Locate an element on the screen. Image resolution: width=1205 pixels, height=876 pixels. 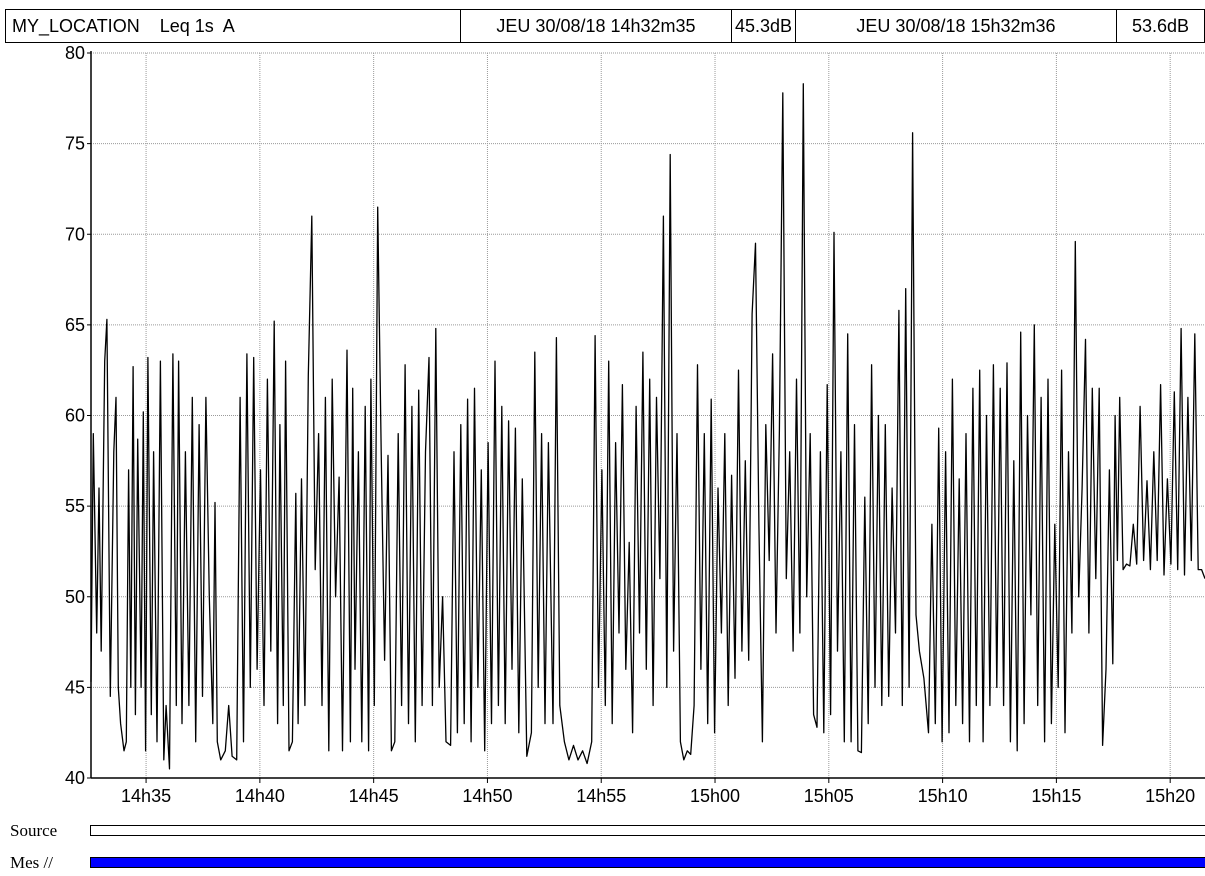
start-value-box: 45.3dB is located at coordinates (763, 26).